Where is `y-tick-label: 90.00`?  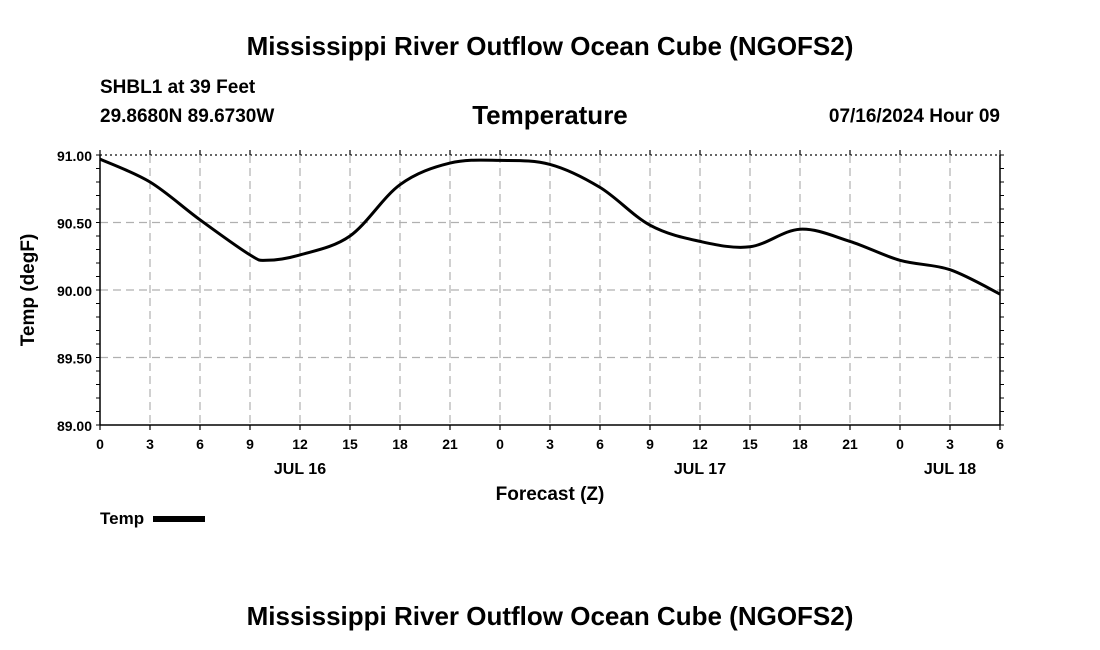 y-tick-label: 90.00 is located at coordinates (74, 291).